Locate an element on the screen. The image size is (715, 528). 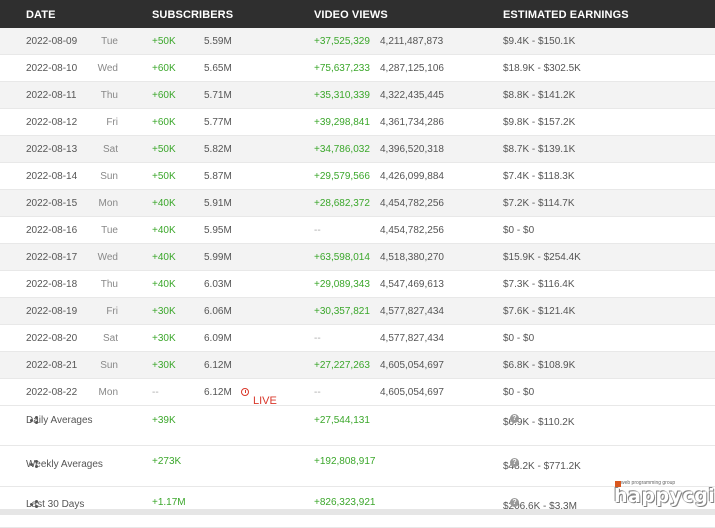
row-estimated-earnings: $7.6K - $121.4K is located at coordinates (539, 311).